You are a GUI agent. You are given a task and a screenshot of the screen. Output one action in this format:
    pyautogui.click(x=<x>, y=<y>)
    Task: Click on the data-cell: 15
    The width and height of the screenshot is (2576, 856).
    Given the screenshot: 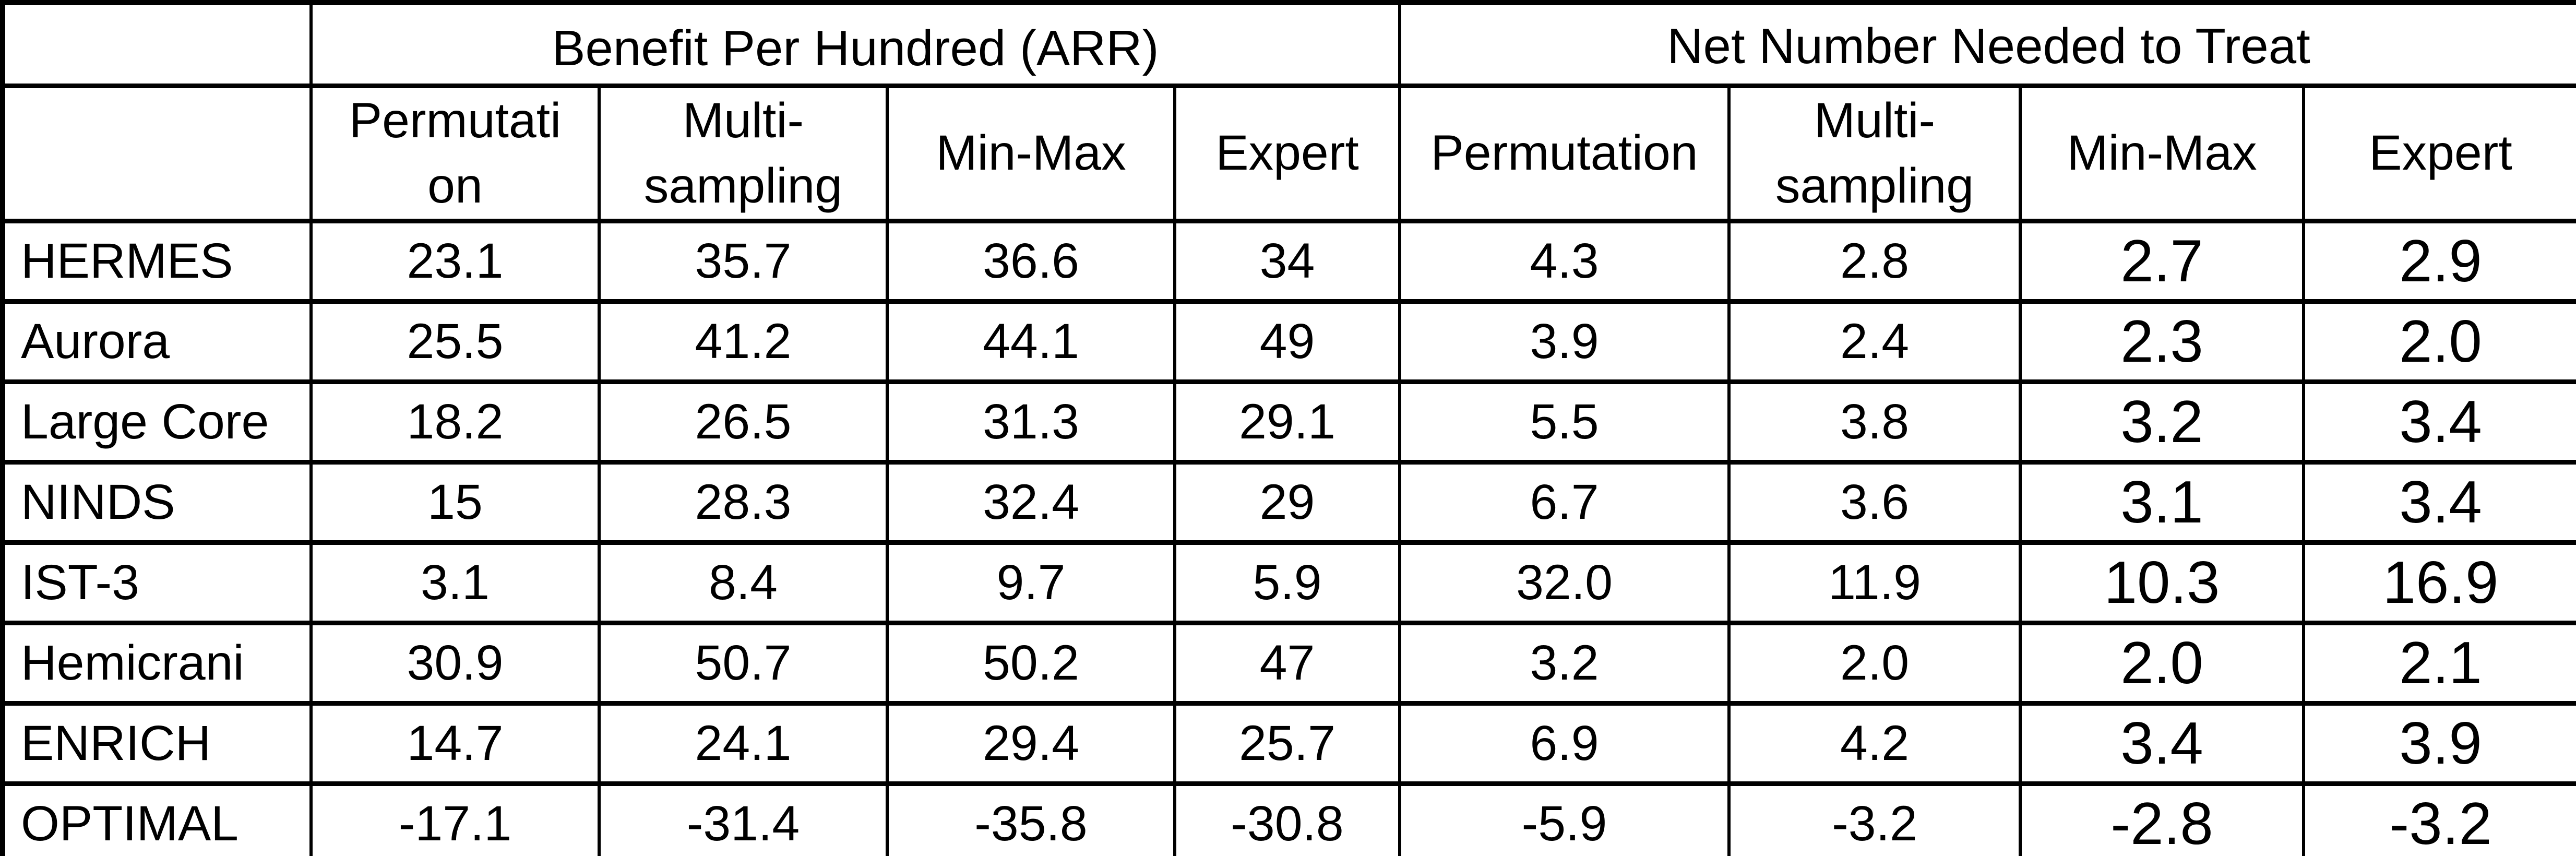 What is the action you would take?
    pyautogui.click(x=455, y=503)
    